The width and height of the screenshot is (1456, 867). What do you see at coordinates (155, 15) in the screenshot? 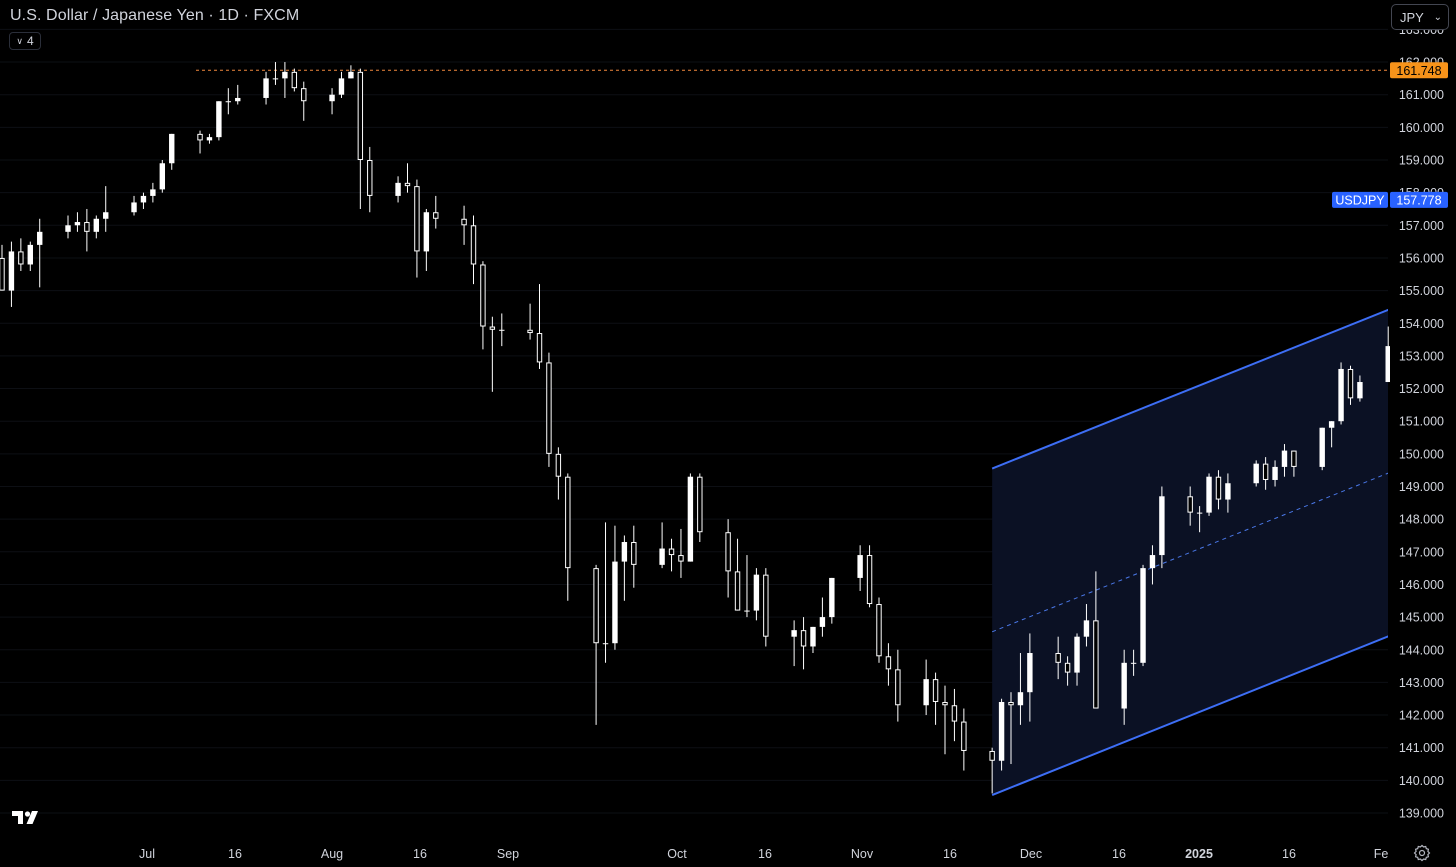
I see `chart-title: U.S. Dollar / Japanese Yen · 1D · FXCM` at bounding box center [155, 15].